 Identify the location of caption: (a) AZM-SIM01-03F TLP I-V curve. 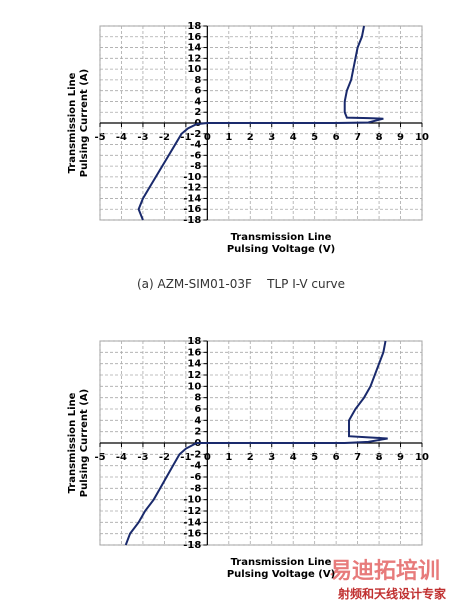
(241, 284).